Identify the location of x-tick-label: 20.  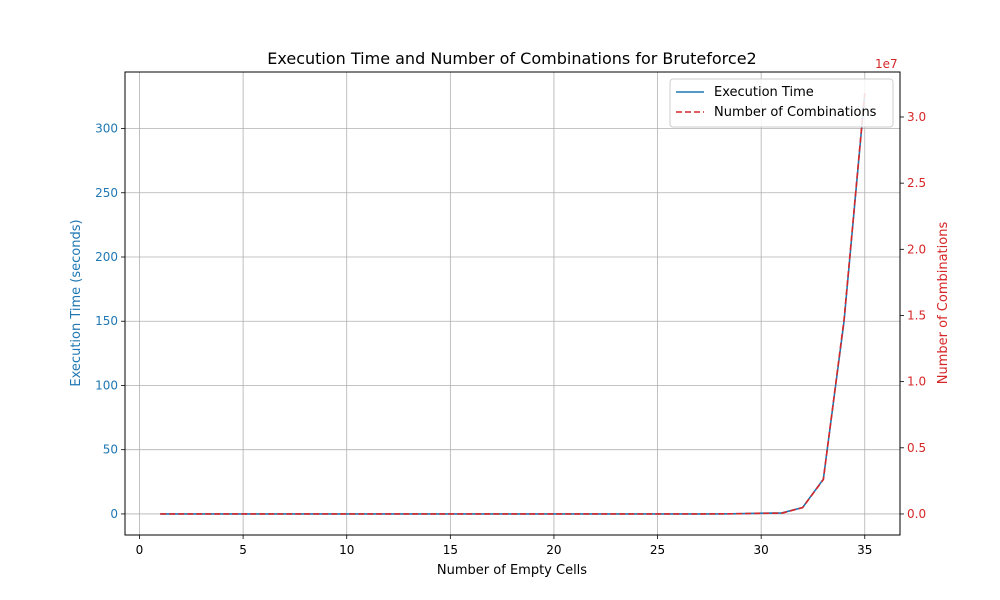
(553, 550).